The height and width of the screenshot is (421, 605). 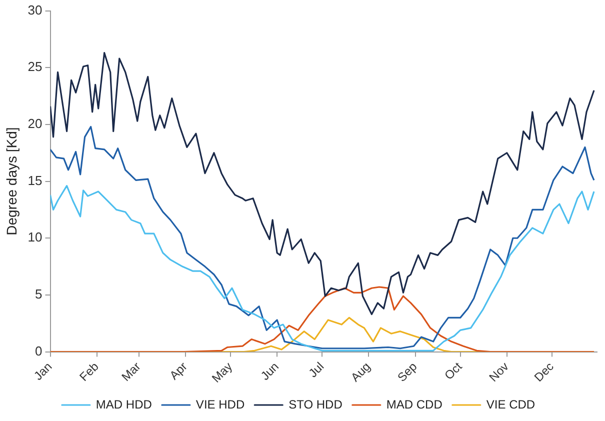 I want to click on y-tick-label: 0, so click(x=38, y=350).